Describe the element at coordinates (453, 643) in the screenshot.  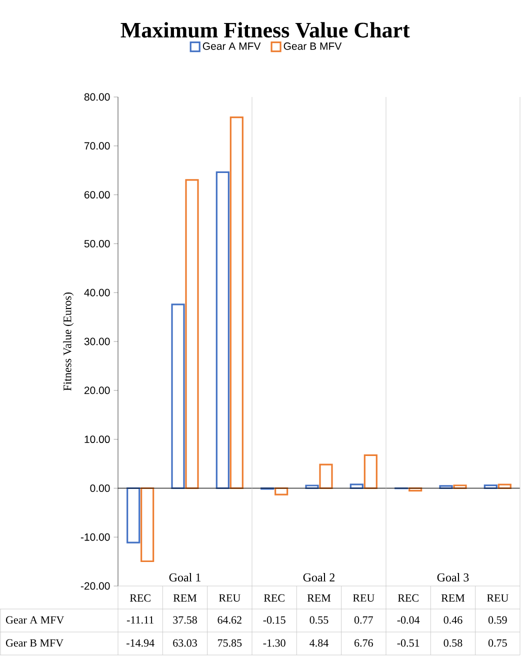
I see `data-label: 0.58` at that location.